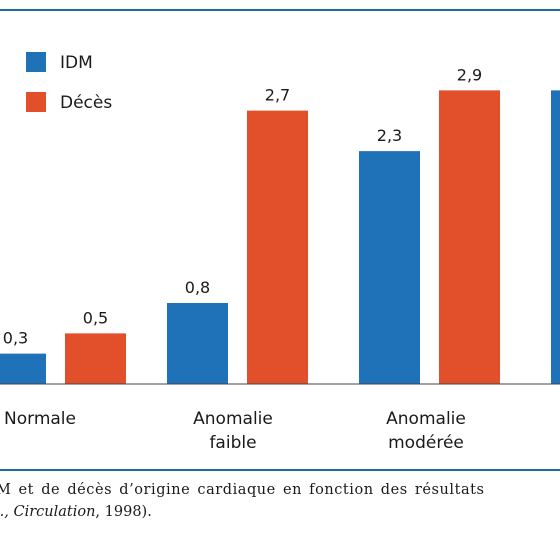 The height and width of the screenshot is (560, 560). What do you see at coordinates (235, 431) in the screenshot?
I see `x-tick-labels: Normale Anomalie faible Anomalie modérée` at bounding box center [235, 431].